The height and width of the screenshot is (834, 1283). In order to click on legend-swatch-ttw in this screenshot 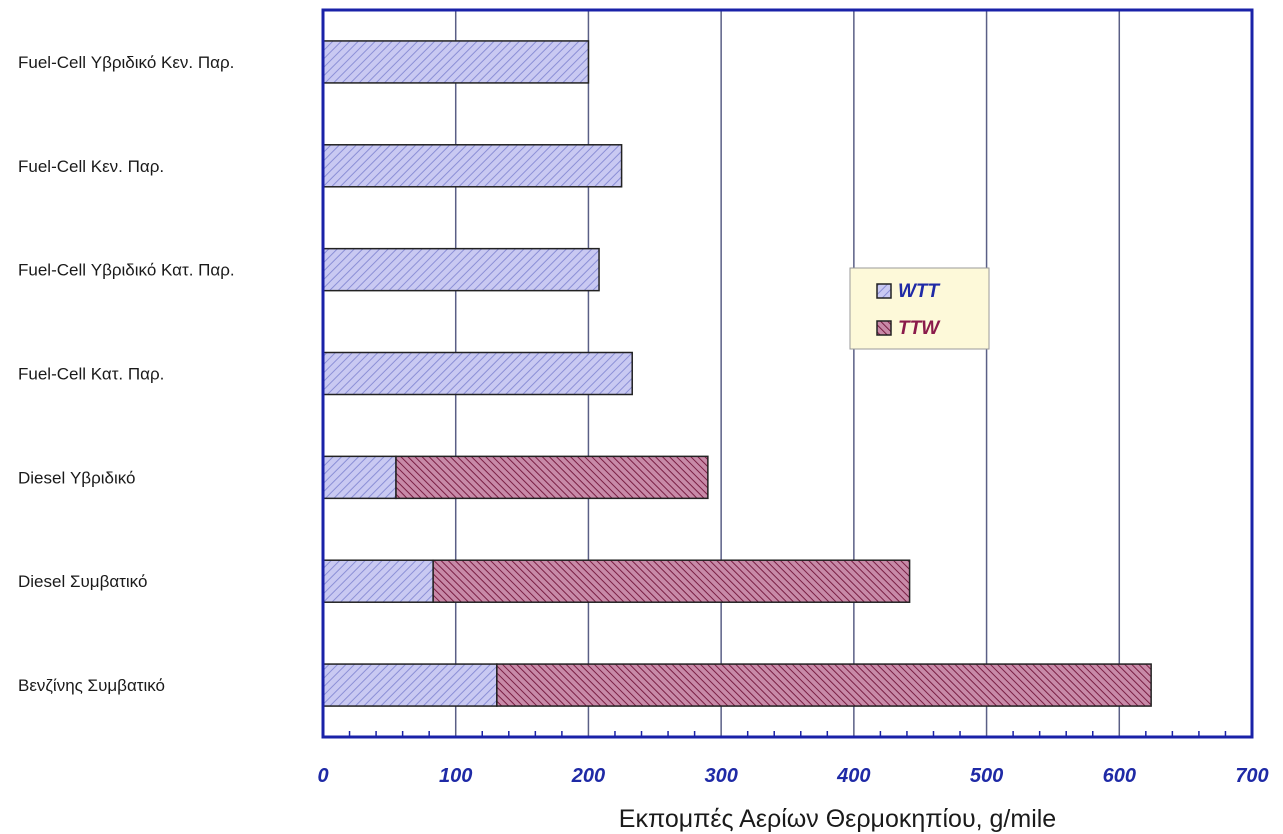, I will do `click(884, 328)`.